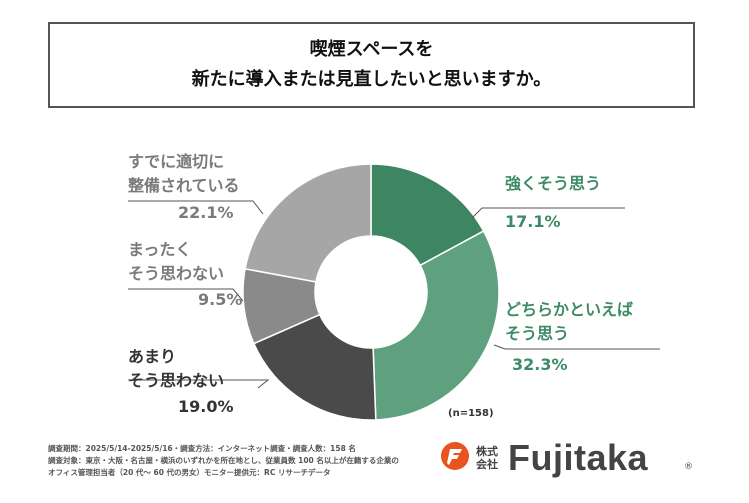 This screenshot has height=503, width=749. Describe the element at coordinates (220, 299) in the screenshot. I see `slice-value-not-at-all: 9.5%` at that location.